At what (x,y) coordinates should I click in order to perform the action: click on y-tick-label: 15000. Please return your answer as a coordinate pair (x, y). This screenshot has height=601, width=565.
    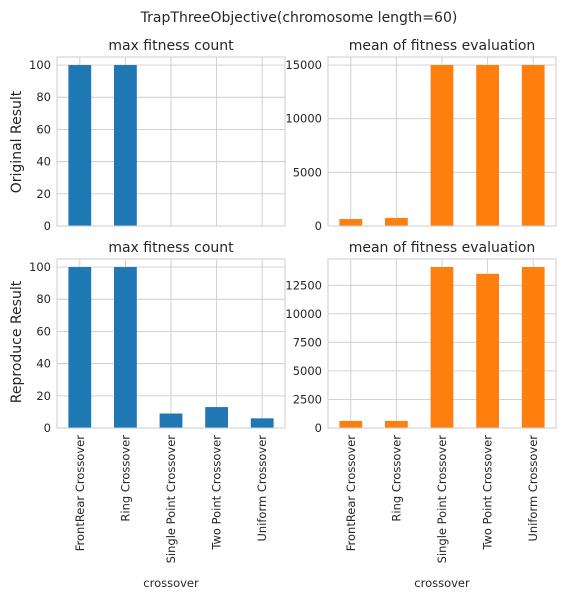
    Looking at the image, I should click on (303, 65).